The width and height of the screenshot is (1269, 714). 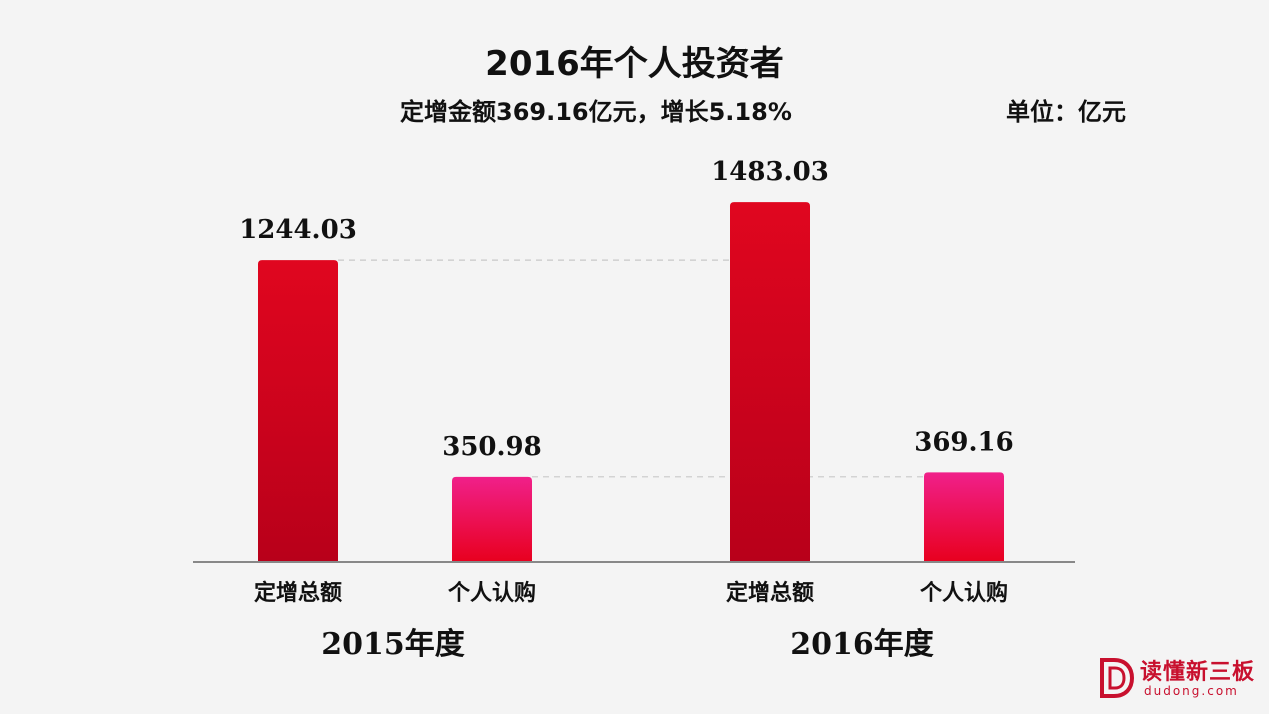 What do you see at coordinates (862, 644) in the screenshot?
I see `group-label-1: 2016年度` at bounding box center [862, 644].